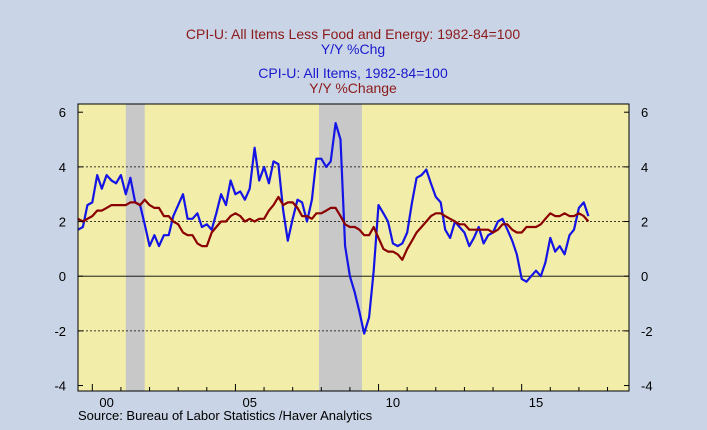  I want to click on core-cpi-line, so click(333, 228).